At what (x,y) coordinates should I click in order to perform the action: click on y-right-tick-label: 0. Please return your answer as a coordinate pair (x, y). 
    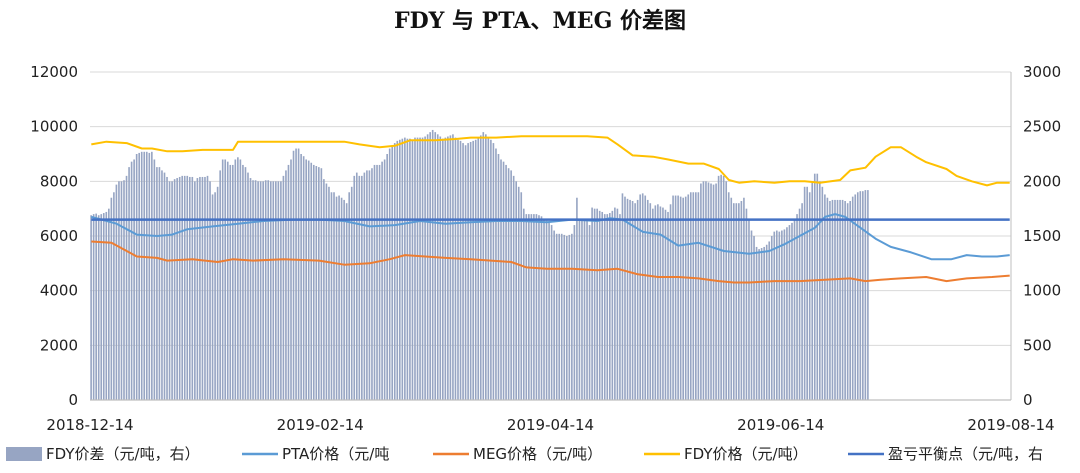
    Looking at the image, I should click on (1028, 400).